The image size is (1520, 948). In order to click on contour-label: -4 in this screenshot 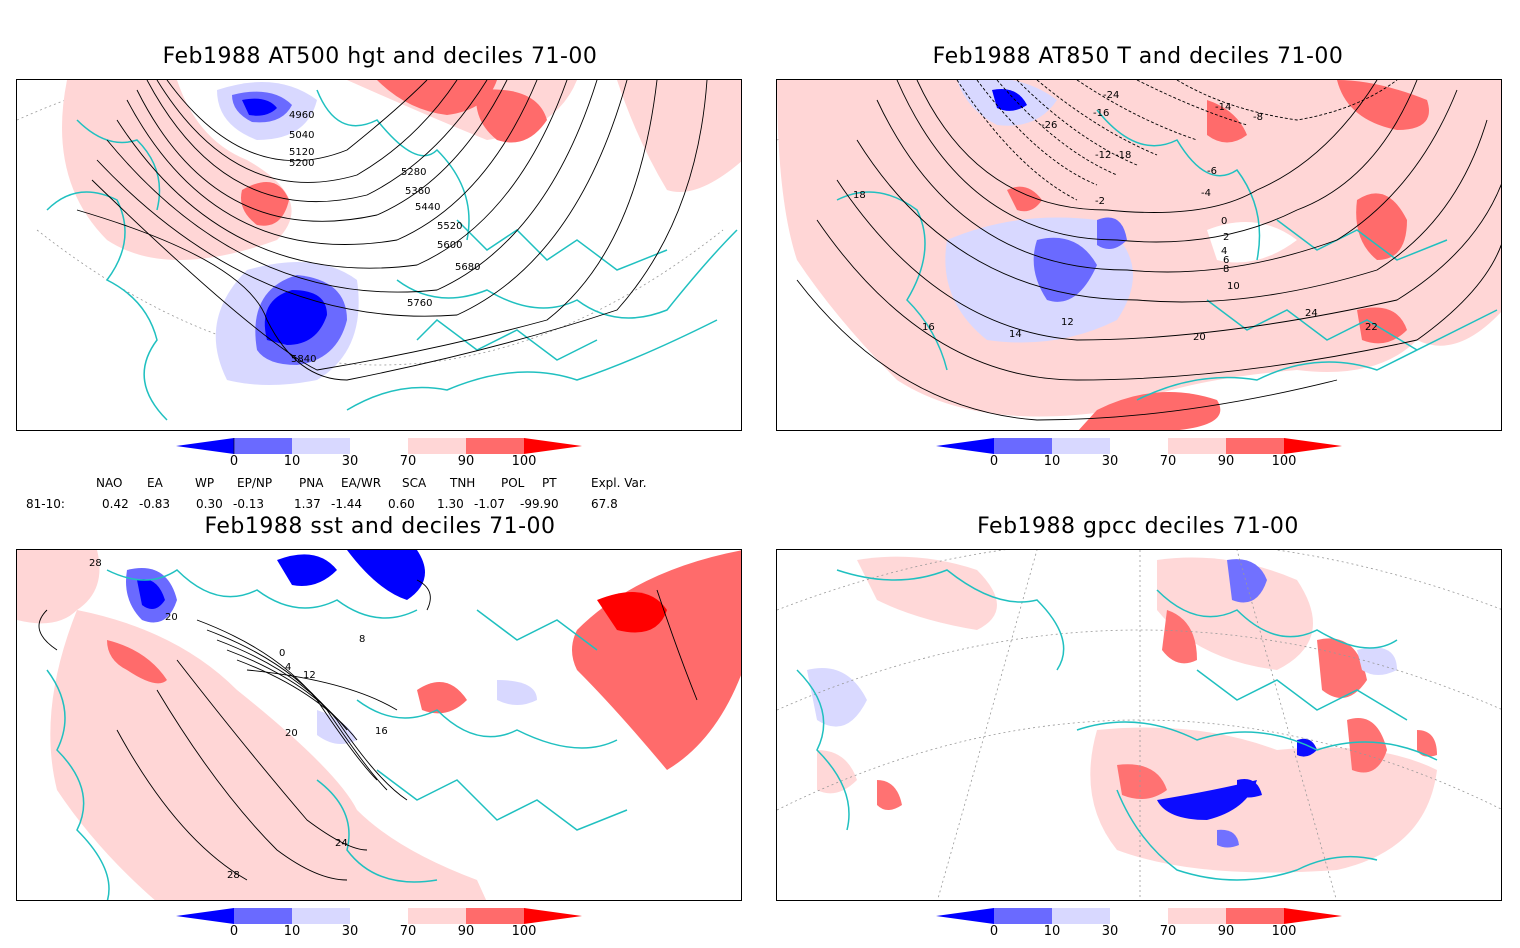, I will do `click(1206, 193)`.